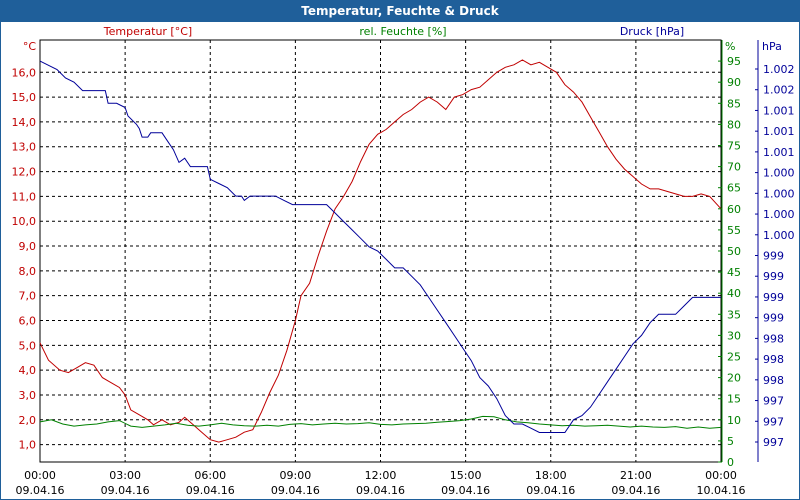  What do you see at coordinates (125, 475) in the screenshot?
I see `x-tick-time: 03:00` at bounding box center [125, 475].